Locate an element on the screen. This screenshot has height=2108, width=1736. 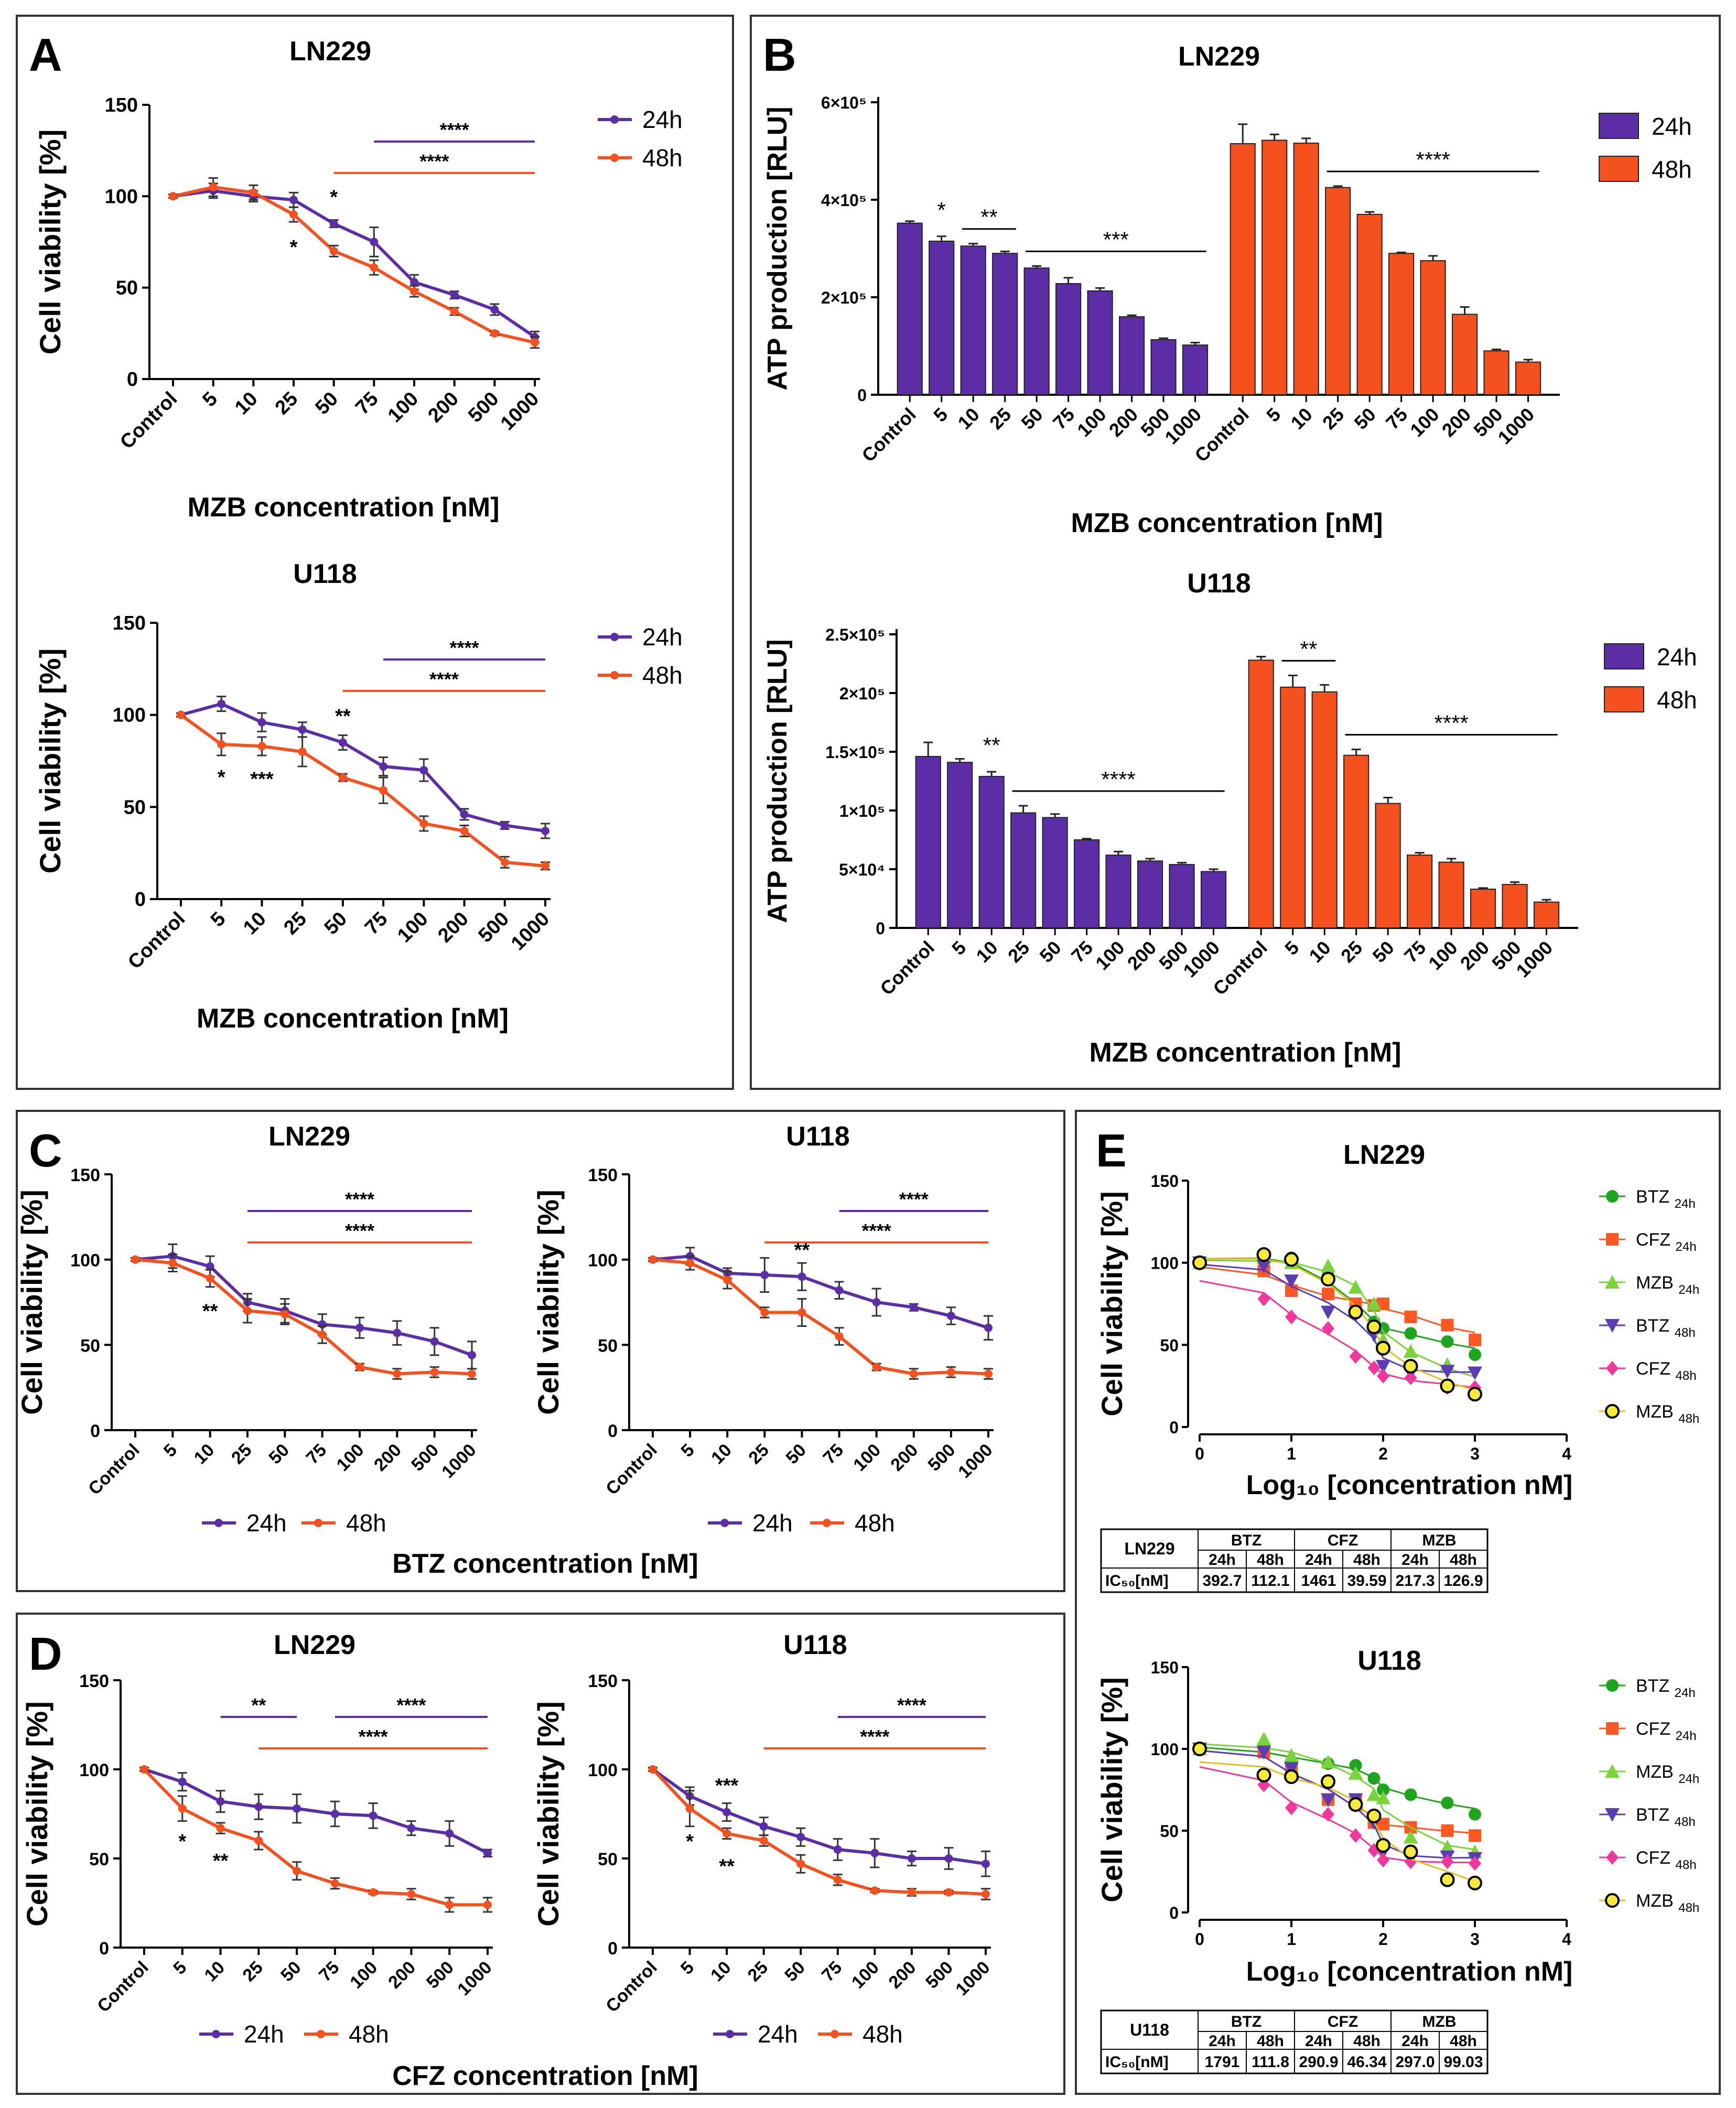
legend-label: CFZ 24h is located at coordinates (1666, 1242).